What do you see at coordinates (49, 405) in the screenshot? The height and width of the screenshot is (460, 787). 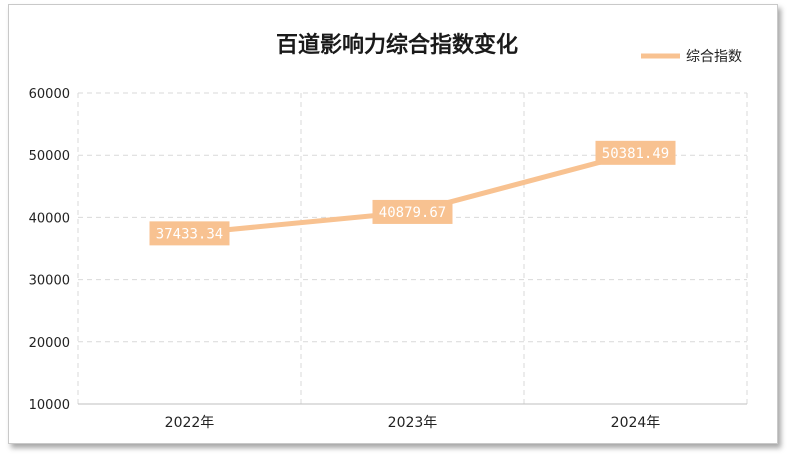 I see `y-tick-label: 10000` at bounding box center [49, 405].